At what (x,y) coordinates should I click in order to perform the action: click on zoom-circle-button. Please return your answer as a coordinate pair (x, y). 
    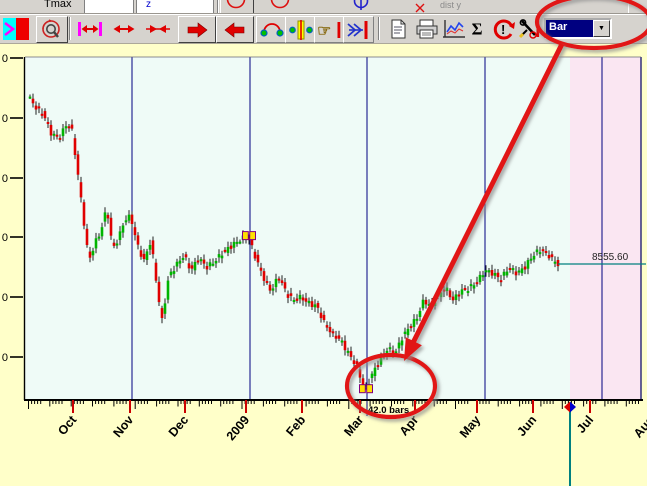
    Looking at the image, I should click on (52, 29).